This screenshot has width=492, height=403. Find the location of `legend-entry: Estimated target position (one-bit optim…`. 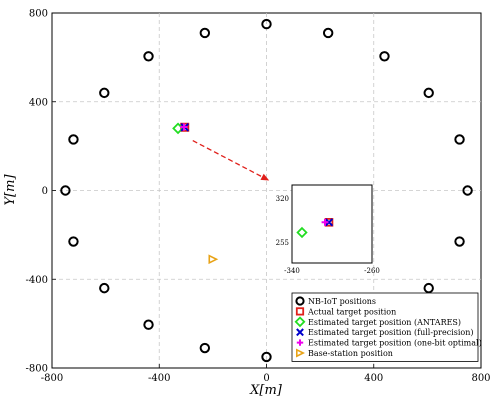

legend-entry: Estimated target position (one-bit optim… is located at coordinates (395, 343).